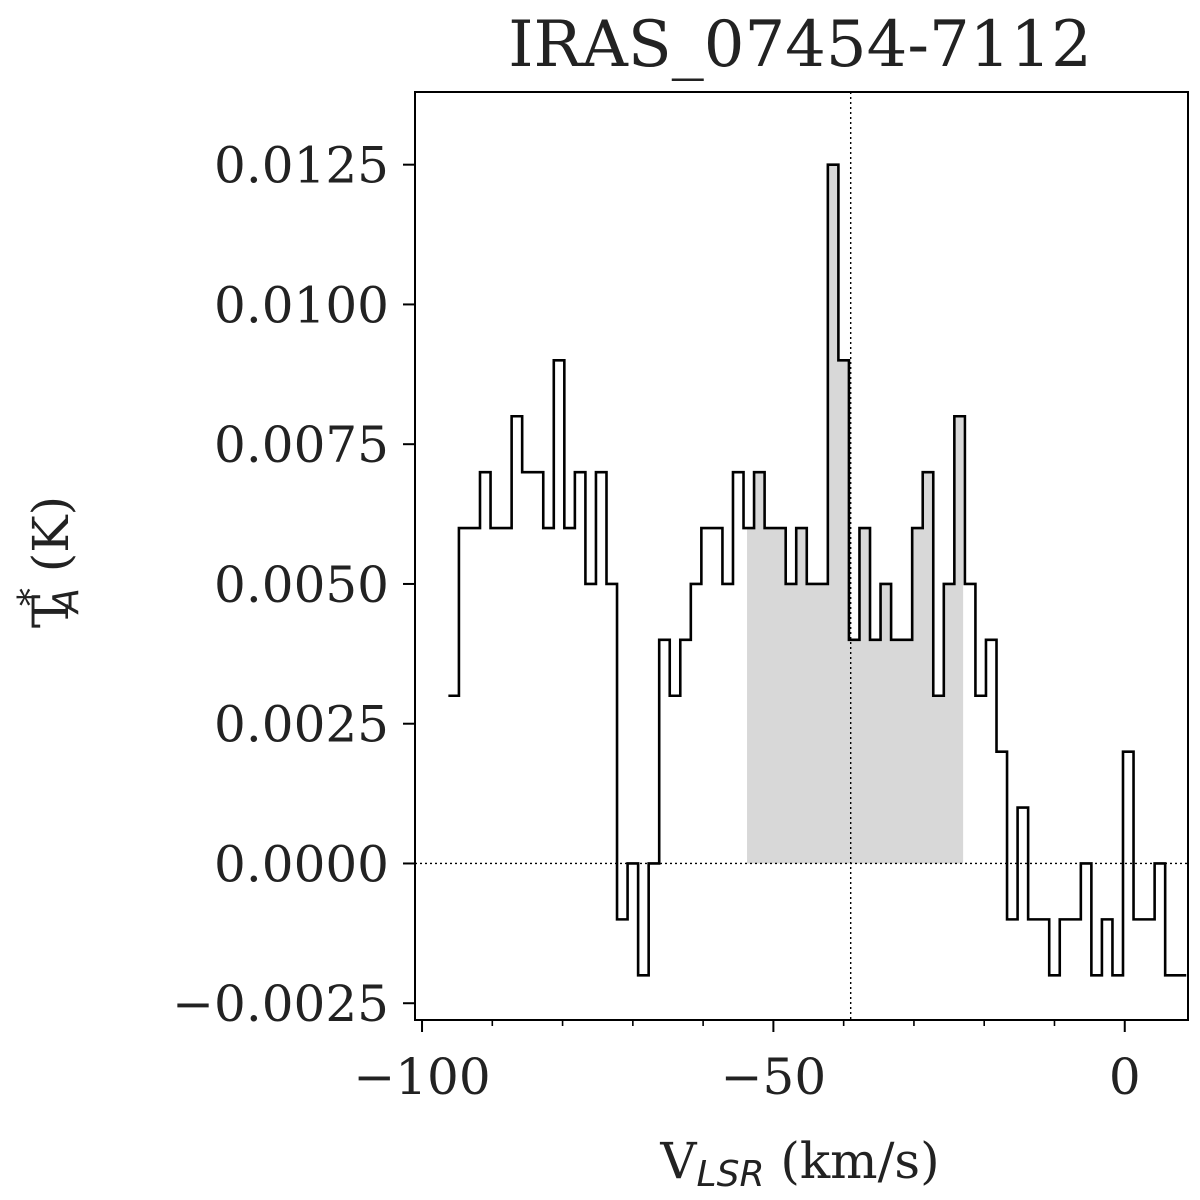 This screenshot has width=1200, height=1200. What do you see at coordinates (301, 864) in the screenshot?
I see `y-tick-label: 0.0000` at bounding box center [301, 864].